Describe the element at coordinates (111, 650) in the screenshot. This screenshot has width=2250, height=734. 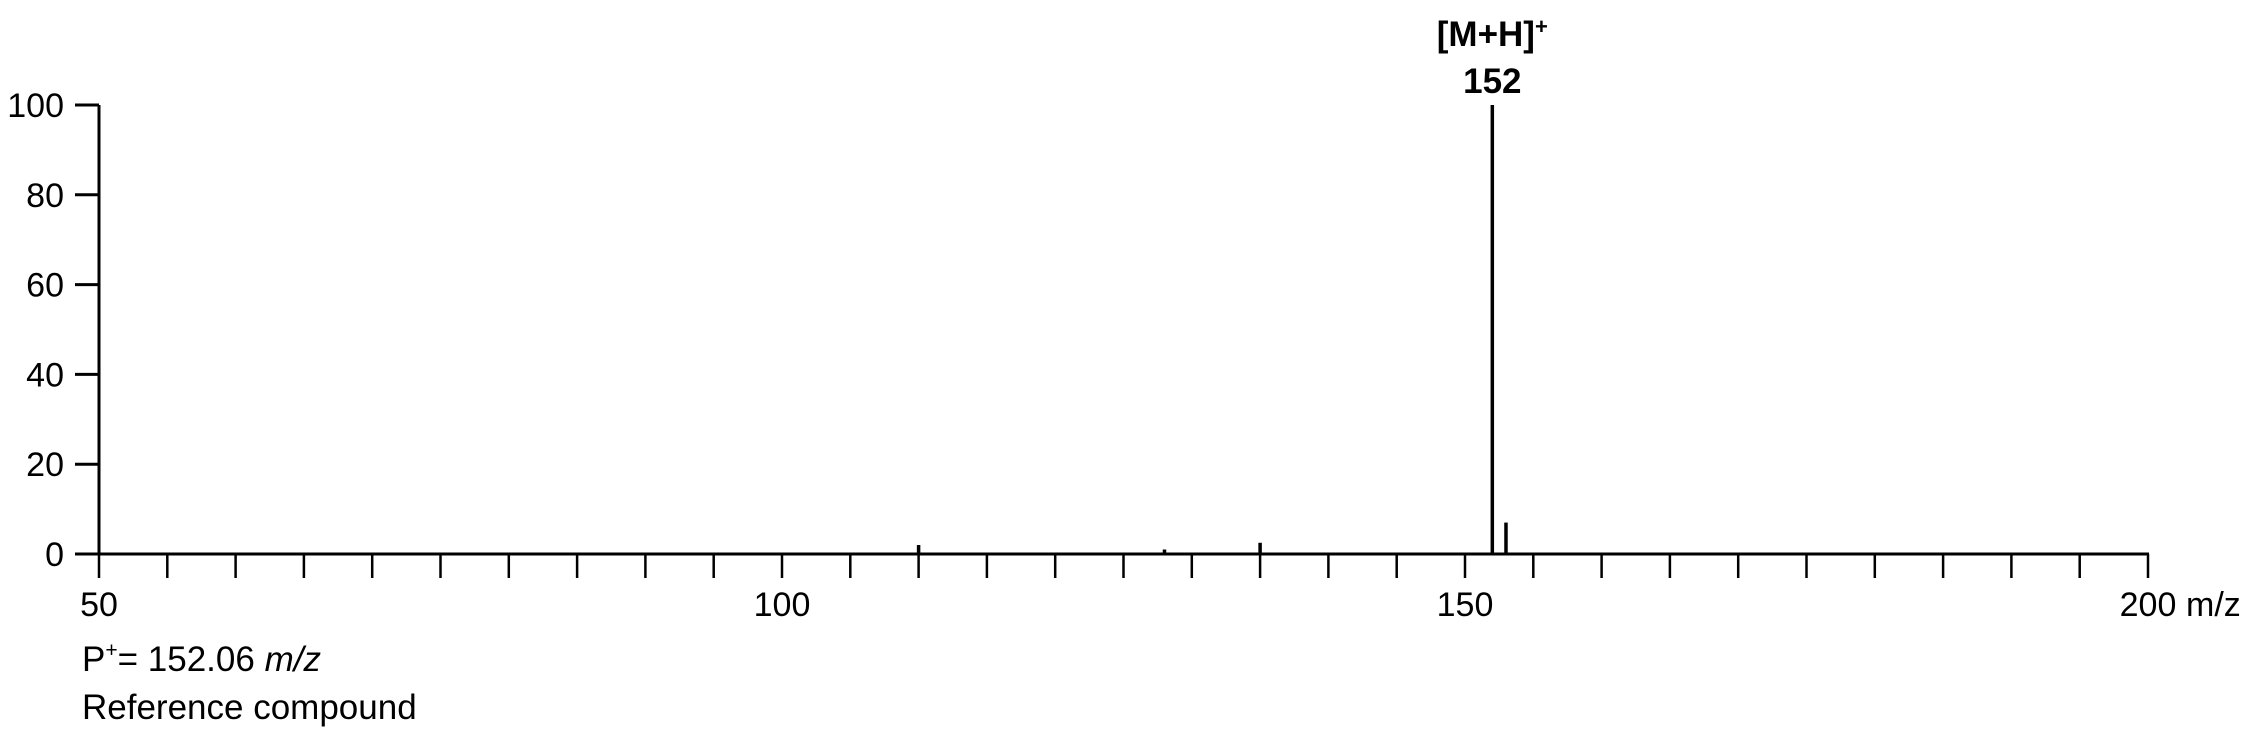
I see `precursor-charge: +` at that location.